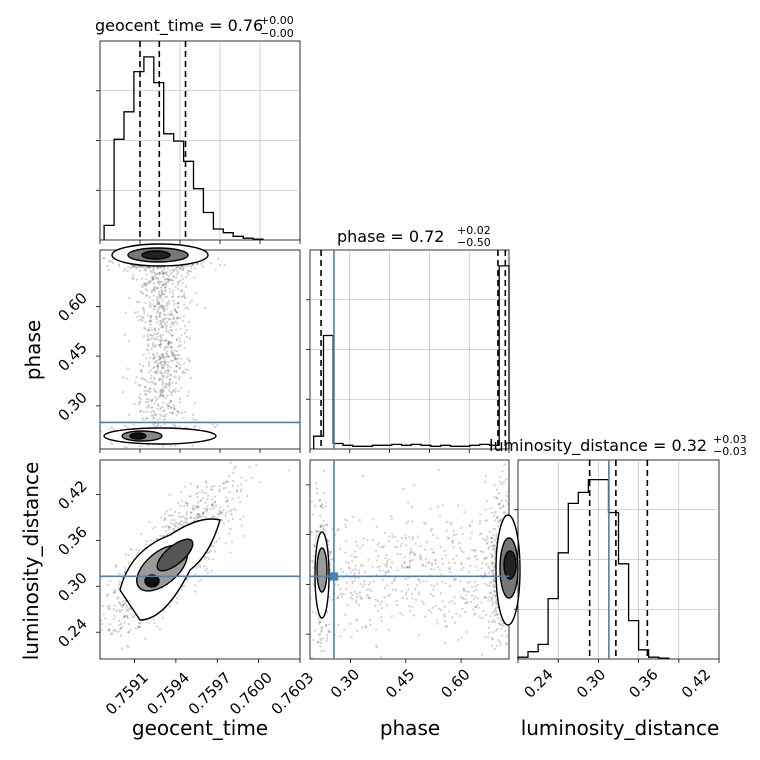  I want to click on phase-title-minus: −0.50, so click(474, 242).